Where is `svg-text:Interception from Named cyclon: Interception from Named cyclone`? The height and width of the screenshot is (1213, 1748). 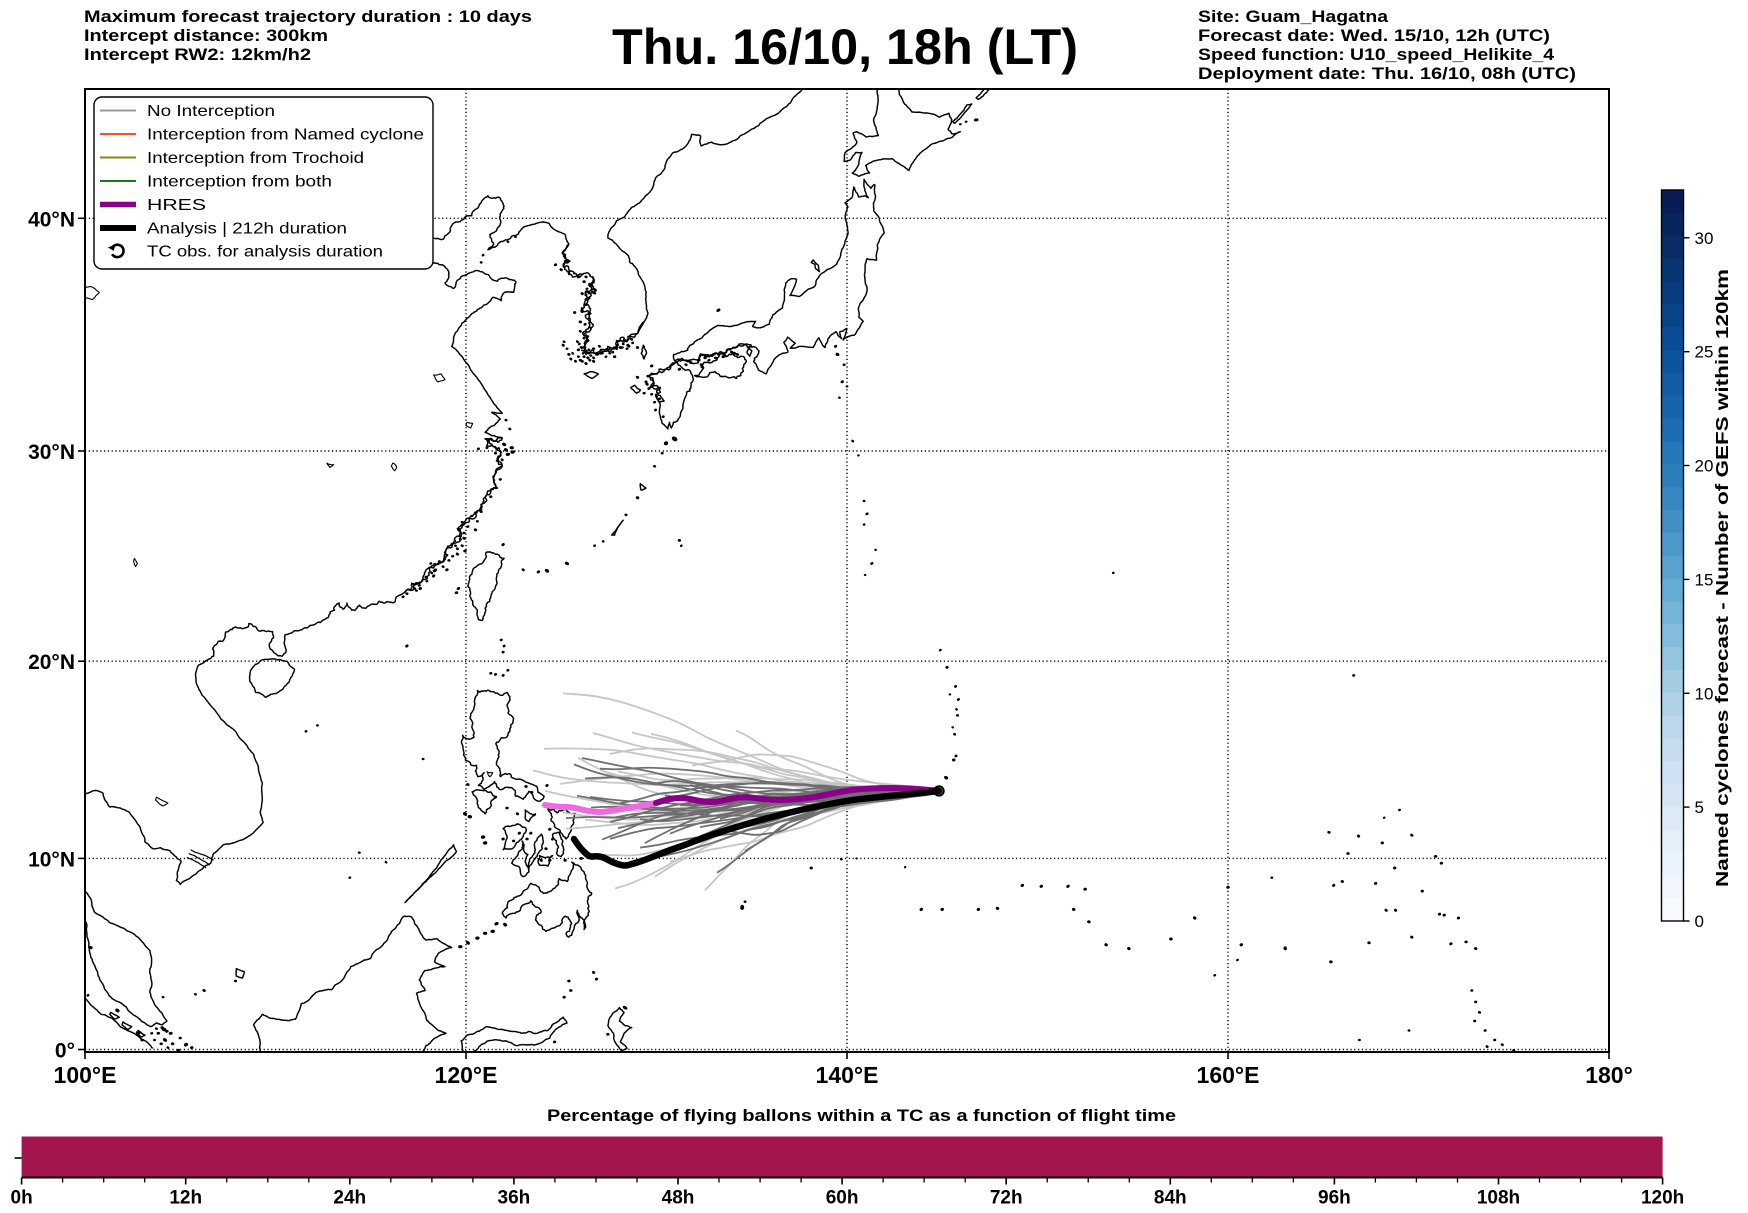
svg-text:Interception from Named cyclon: Interception from Named cyclone is located at coordinates (285, 135).